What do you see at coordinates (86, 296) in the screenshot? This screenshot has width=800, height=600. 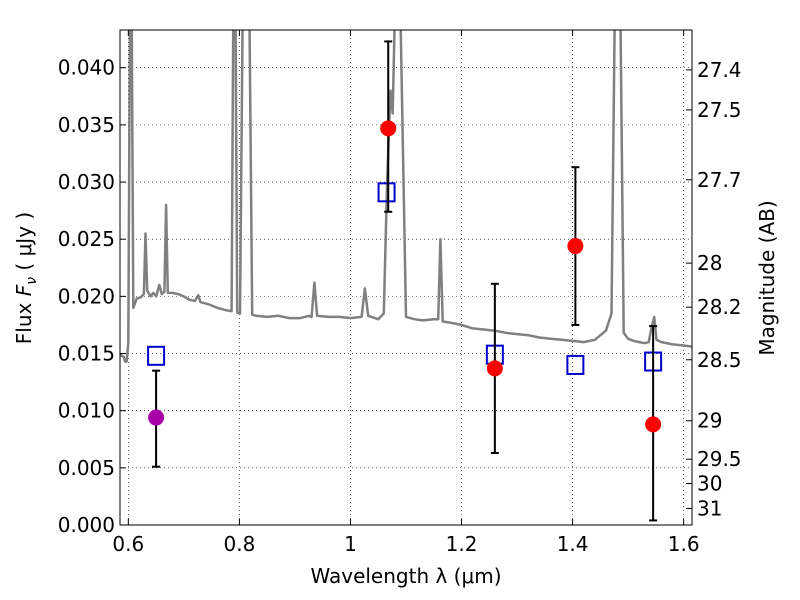 I see `y-tick-label: 0.020` at bounding box center [86, 296].